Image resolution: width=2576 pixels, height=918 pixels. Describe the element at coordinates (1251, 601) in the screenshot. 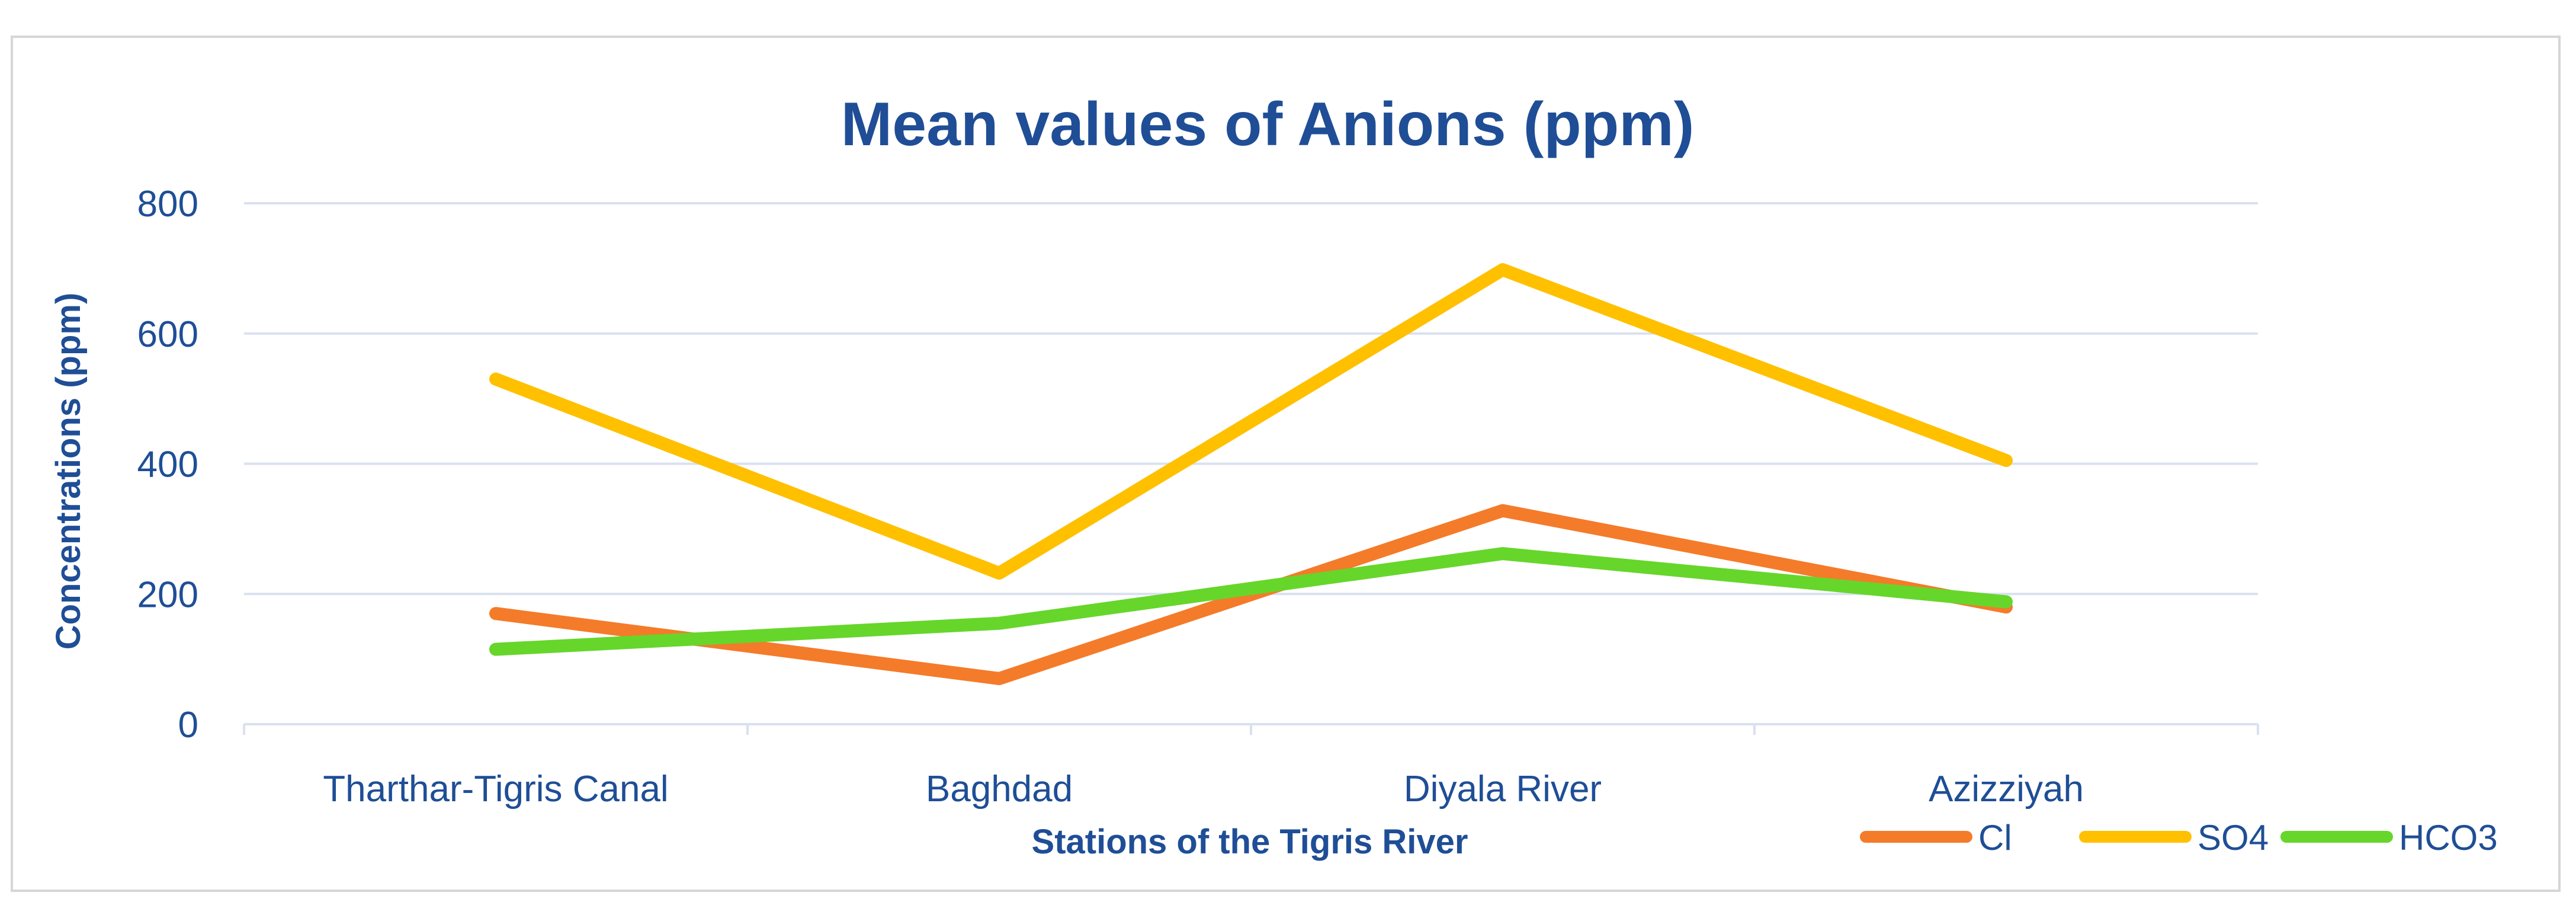

I see `series-line-hco3` at that location.